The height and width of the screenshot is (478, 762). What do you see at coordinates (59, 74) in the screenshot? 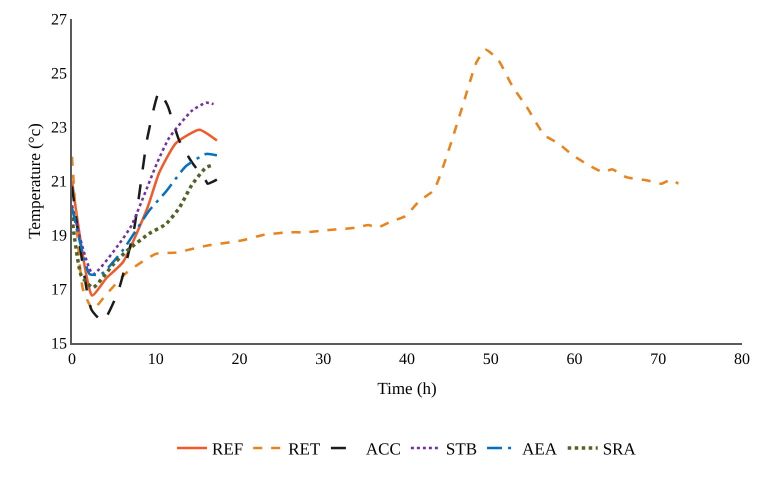
I see `y-tick-label: 25` at bounding box center [59, 74].